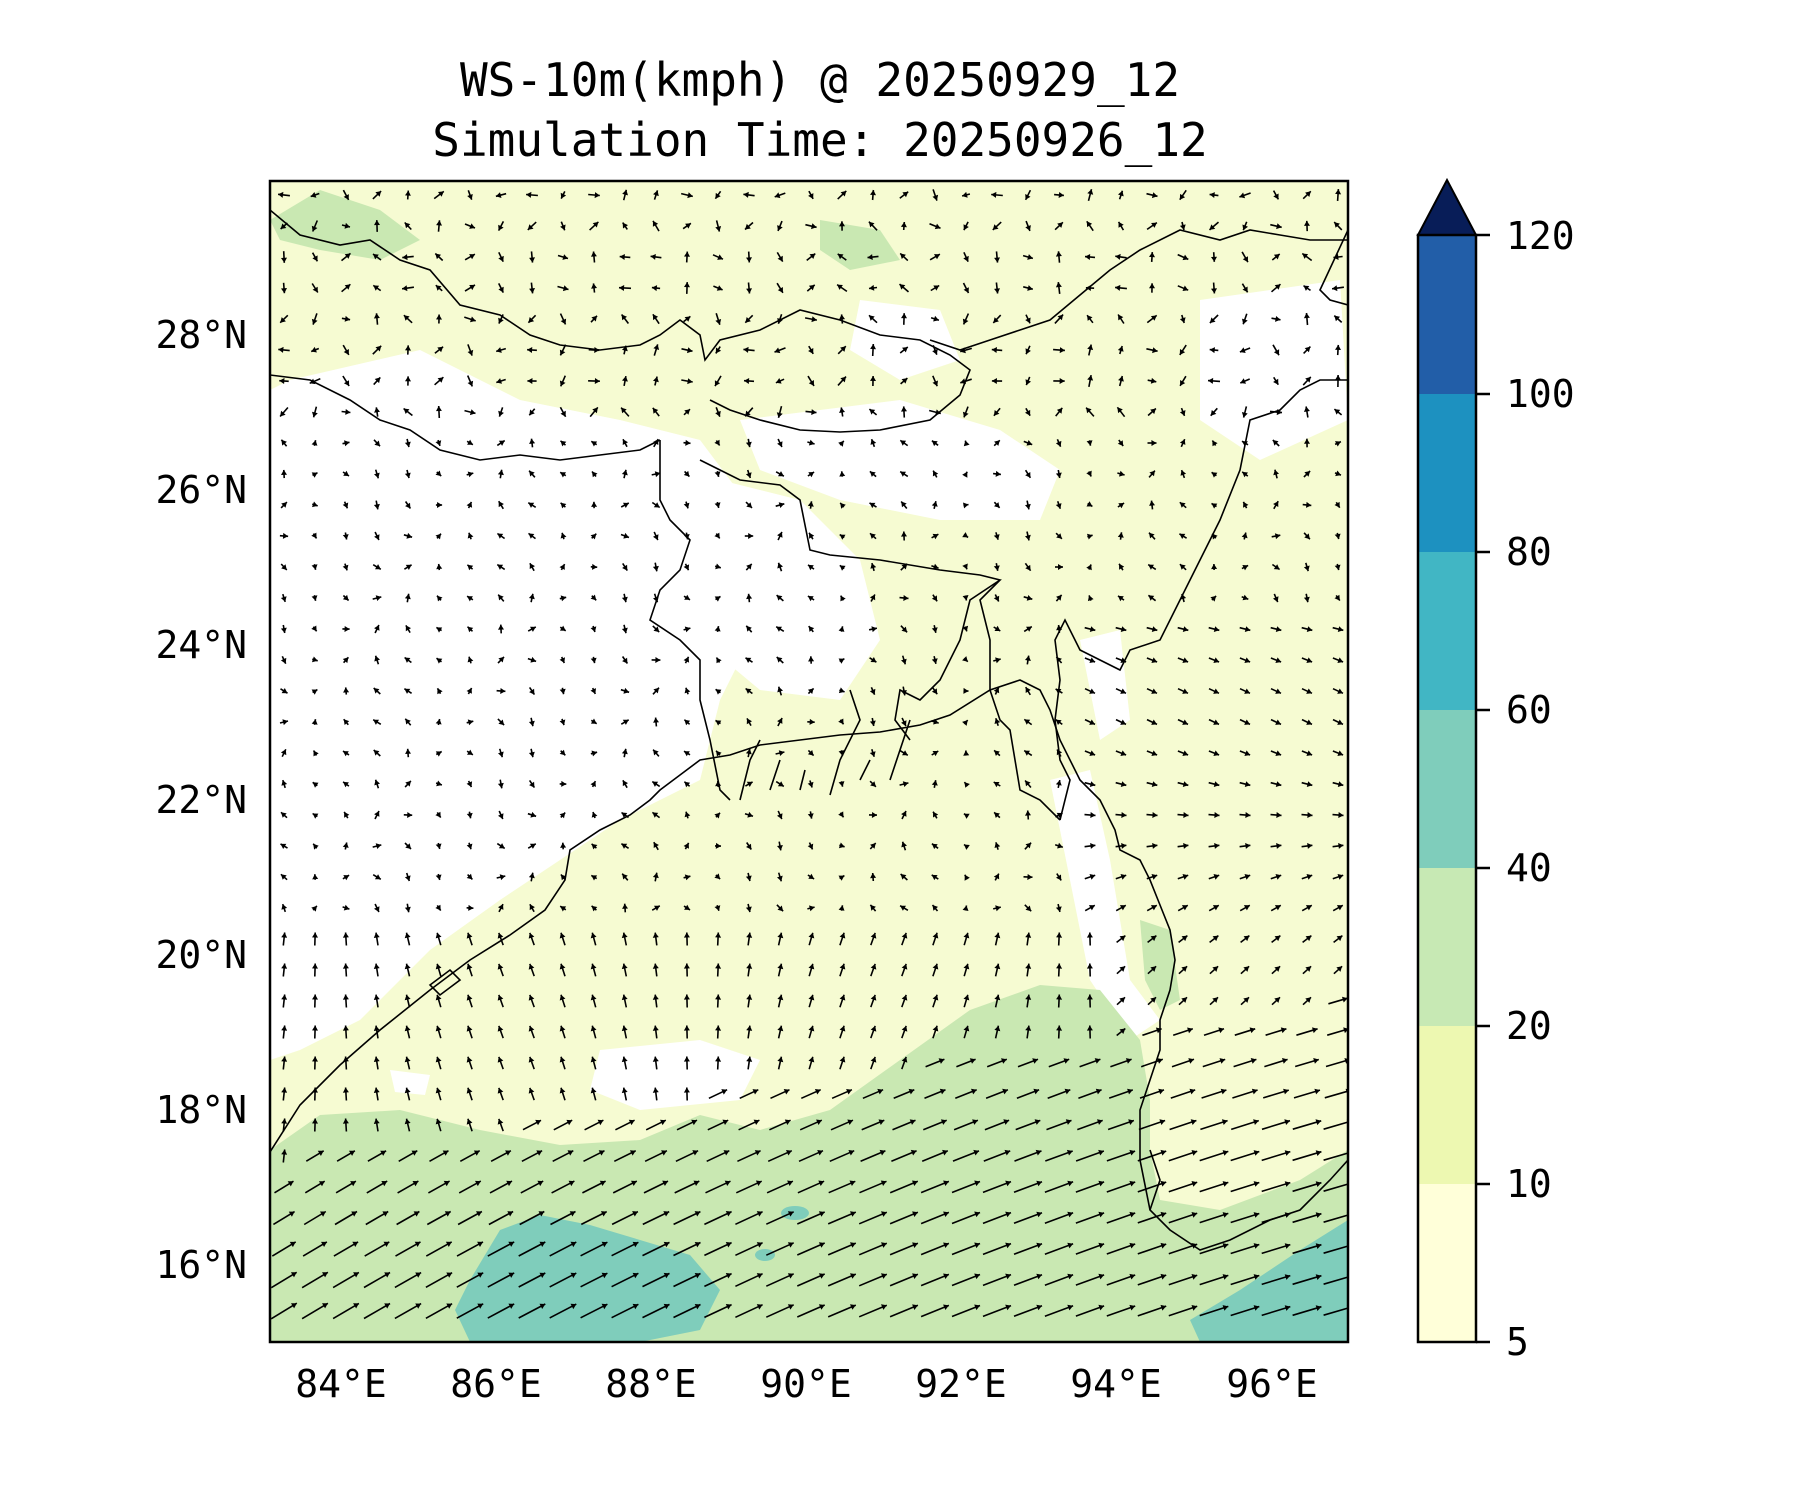 This screenshot has width=1800, height=1500. What do you see at coordinates (961, 1384) in the screenshot?
I see `lon-tick-label: 92°E` at bounding box center [961, 1384].